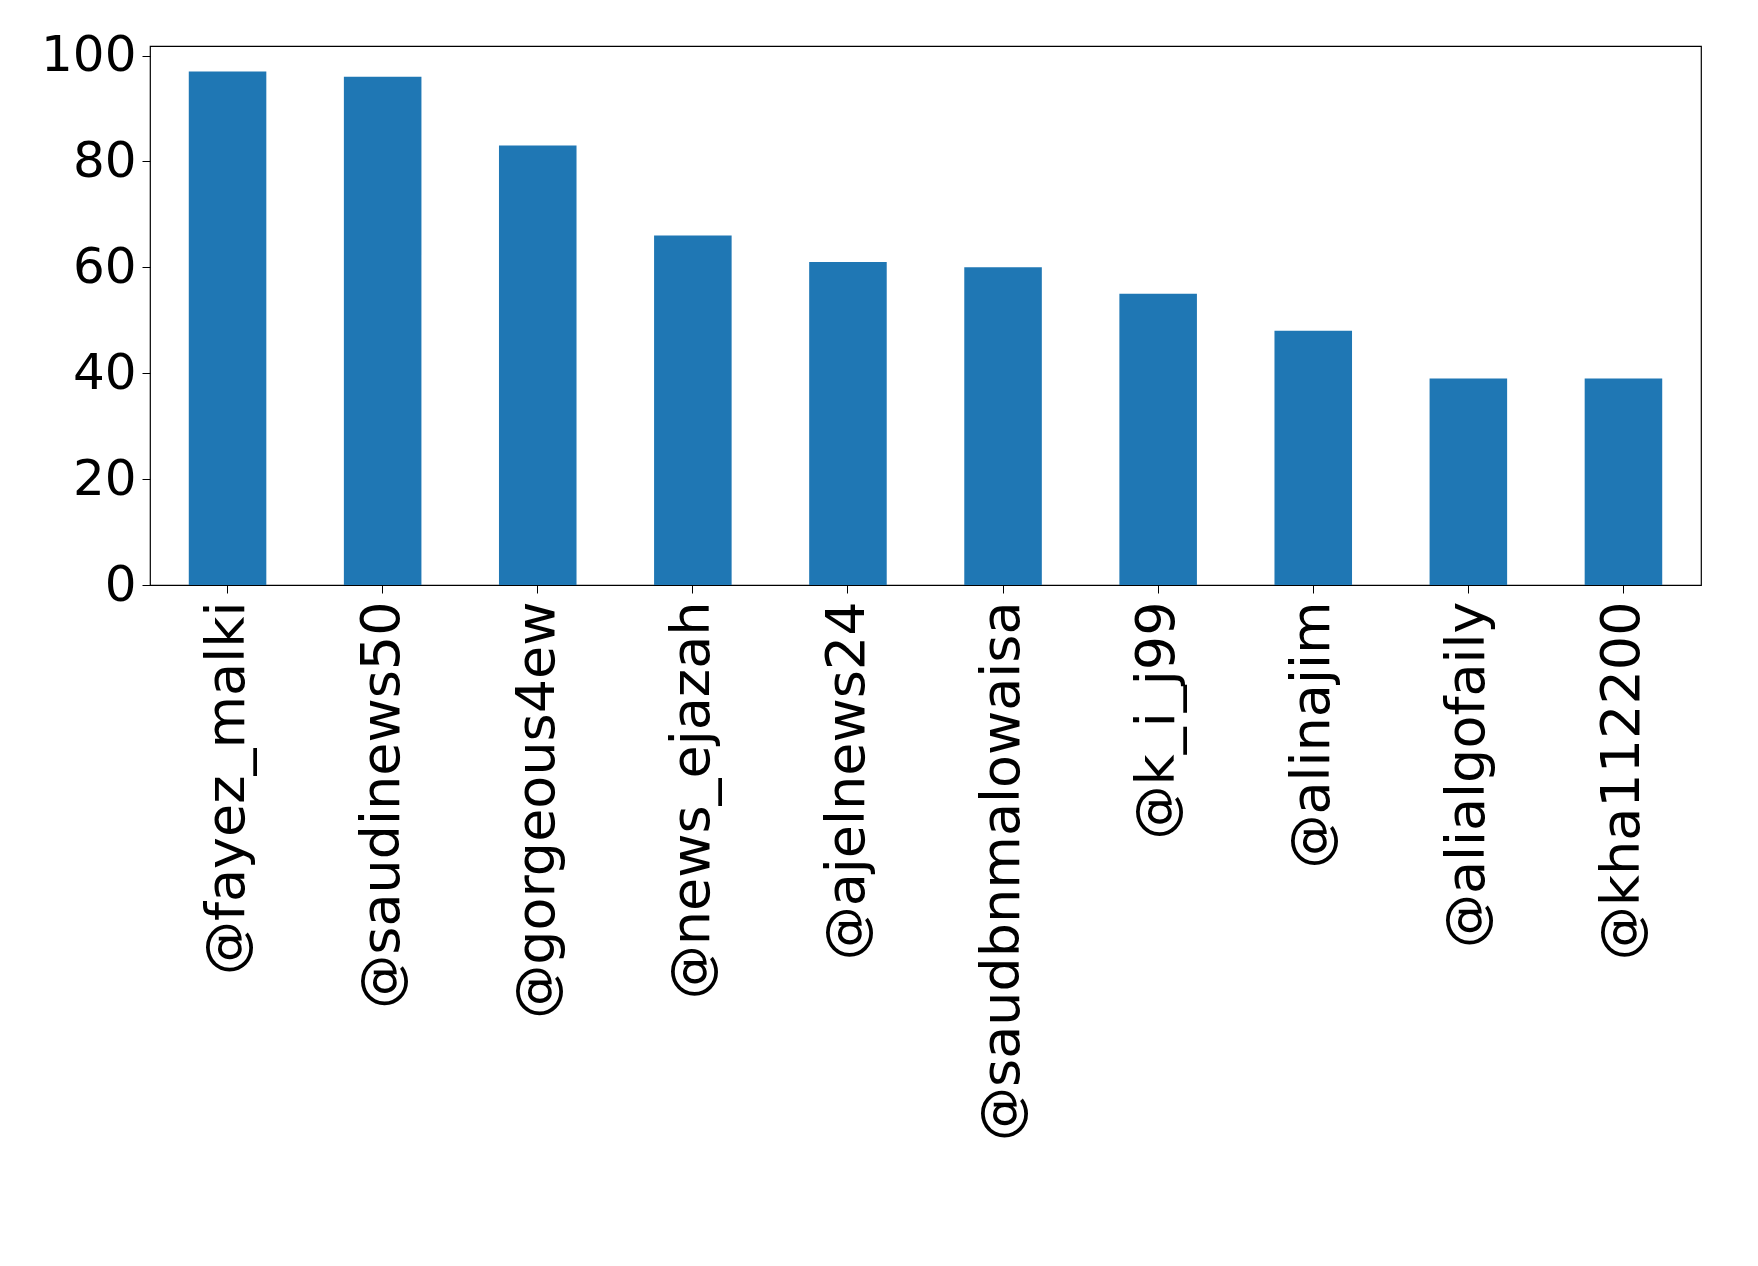  Describe the element at coordinates (1621, 781) in the screenshot. I see `x-tick-label: @kha112200` at that location.